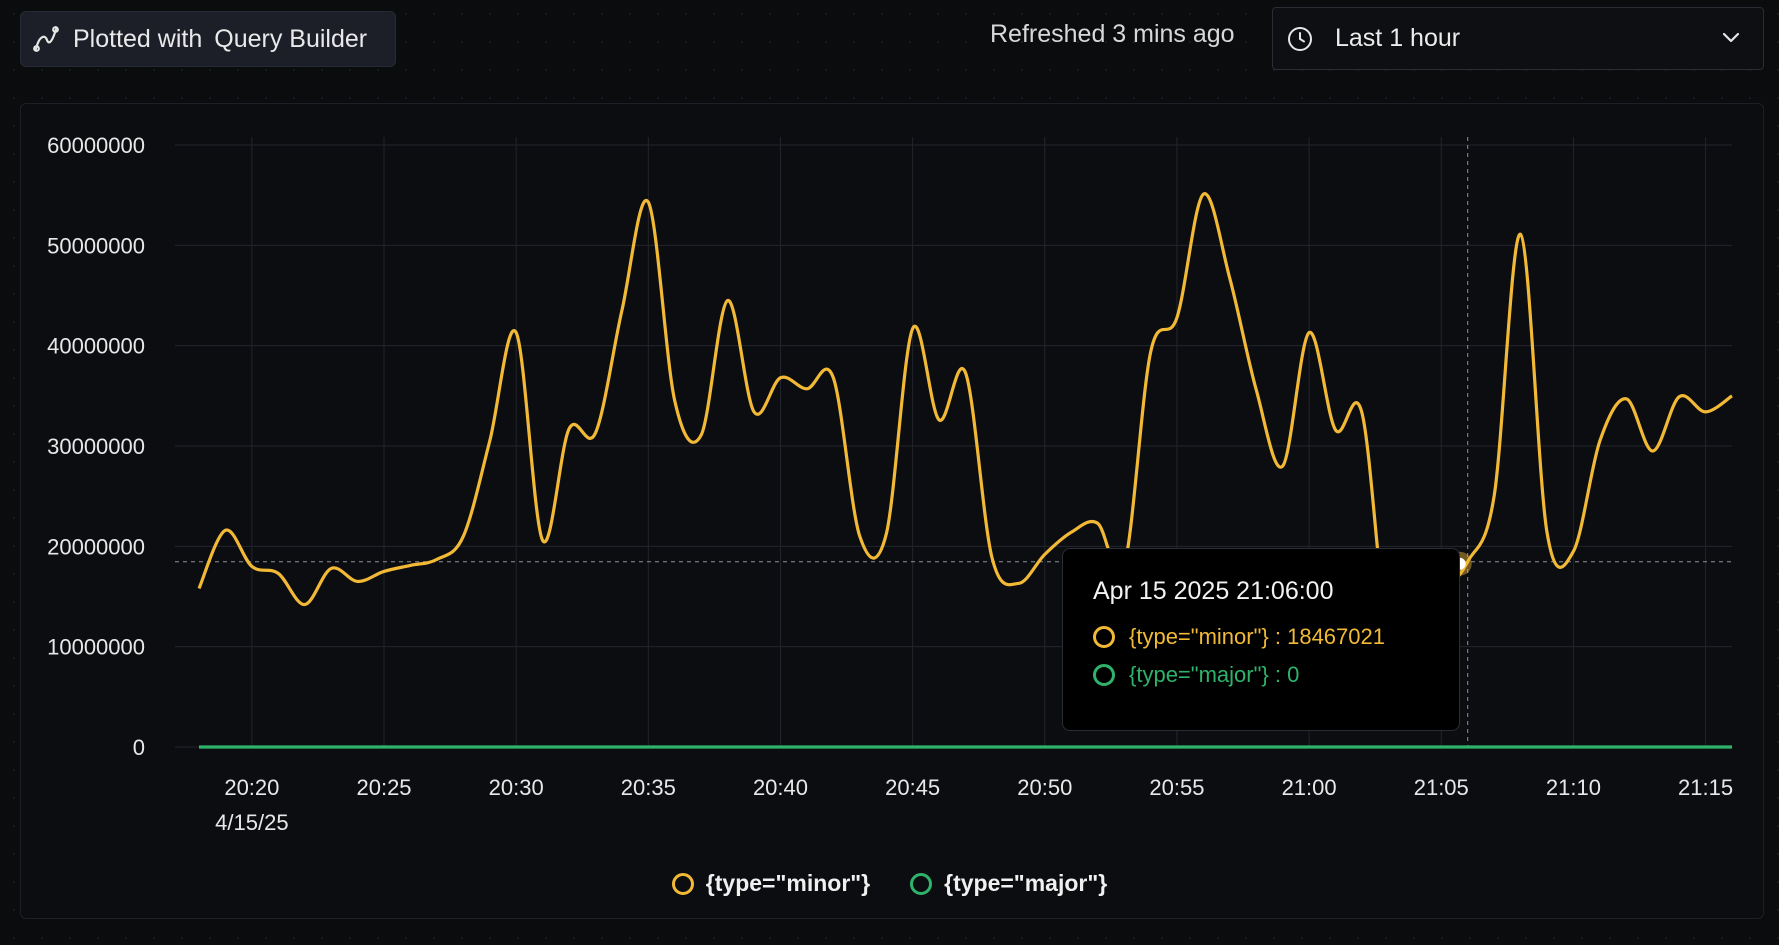 Image resolution: width=1779 pixels, height=945 pixels. What do you see at coordinates (1214, 674) in the screenshot?
I see `tooltip-row-major-text: {type="major"} : 0` at bounding box center [1214, 674].